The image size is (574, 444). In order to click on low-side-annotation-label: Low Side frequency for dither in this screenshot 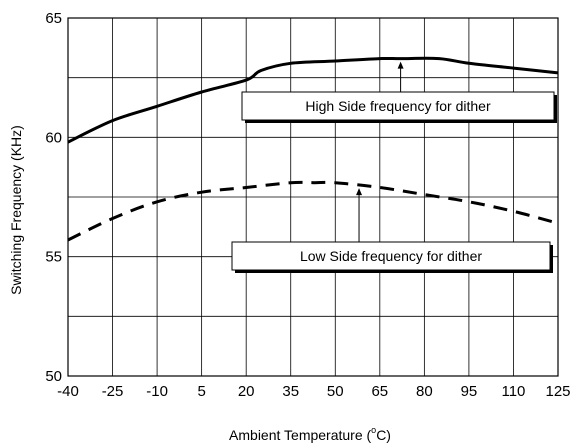, I will do `click(391, 256)`.